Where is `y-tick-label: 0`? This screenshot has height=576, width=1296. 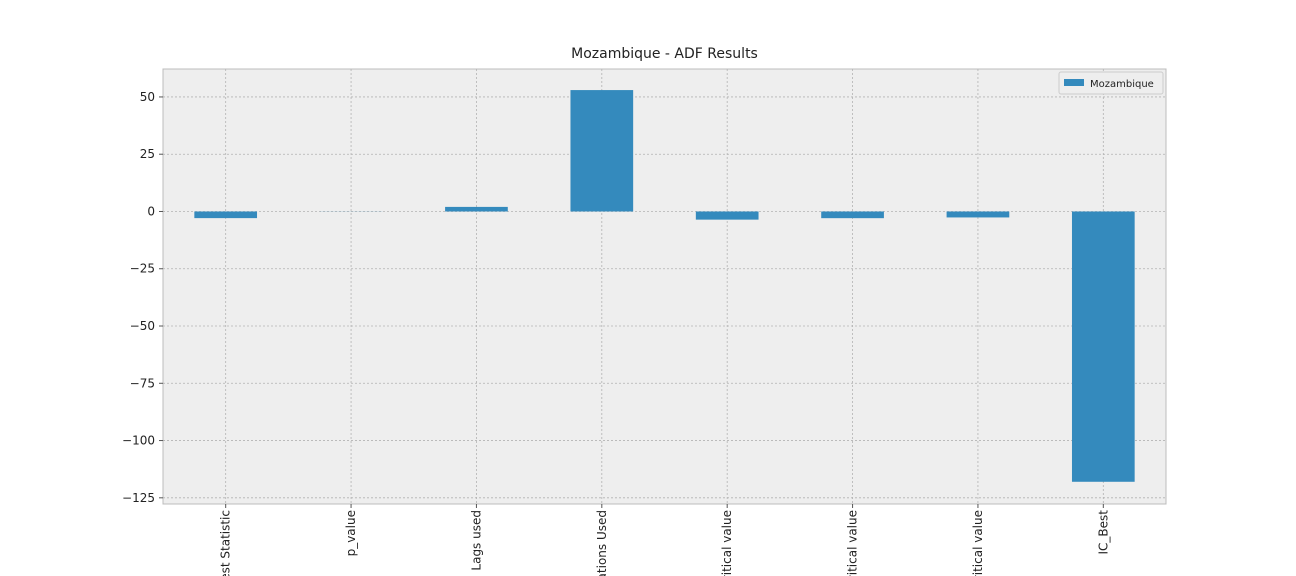 y-tick-label: 0 is located at coordinates (151, 211).